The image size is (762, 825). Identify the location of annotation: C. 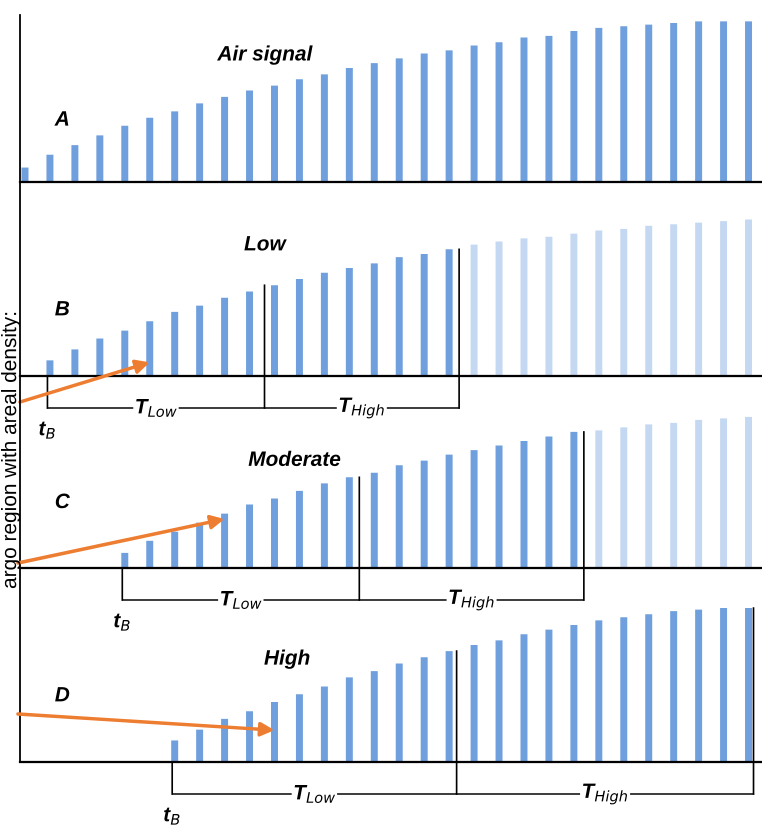
(63, 501).